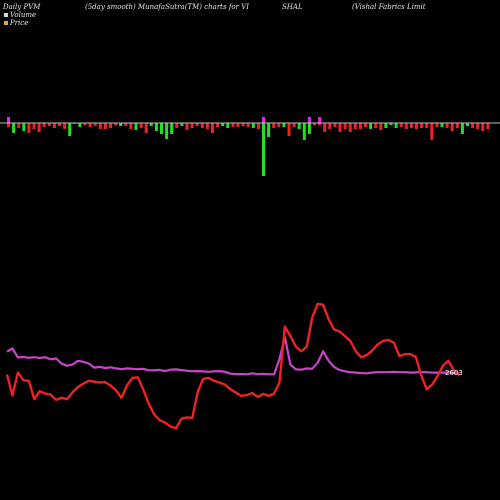 This screenshot has height=500, width=500. What do you see at coordinates (22, 7) in the screenshot?
I see `chart-title-left: Daily PVM` at bounding box center [22, 7].